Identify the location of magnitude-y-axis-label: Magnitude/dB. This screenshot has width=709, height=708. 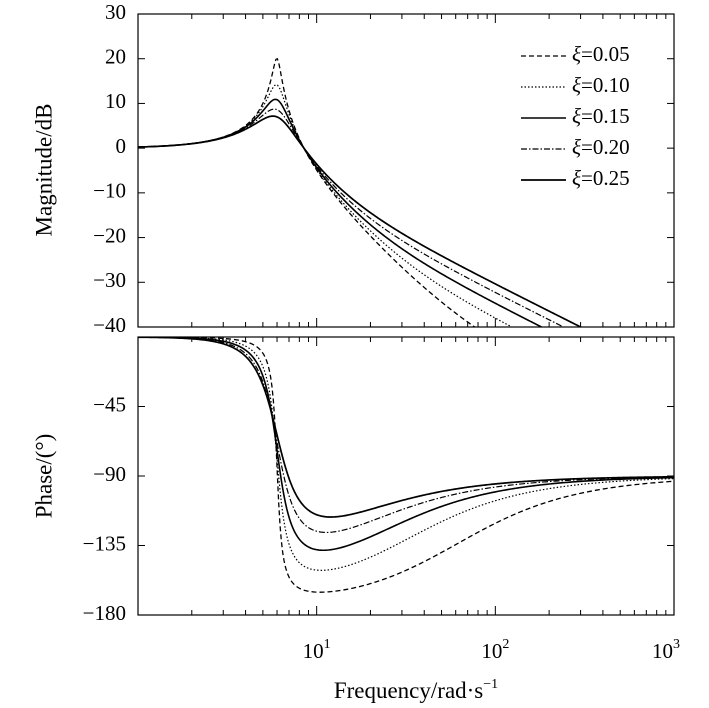
(43, 170).